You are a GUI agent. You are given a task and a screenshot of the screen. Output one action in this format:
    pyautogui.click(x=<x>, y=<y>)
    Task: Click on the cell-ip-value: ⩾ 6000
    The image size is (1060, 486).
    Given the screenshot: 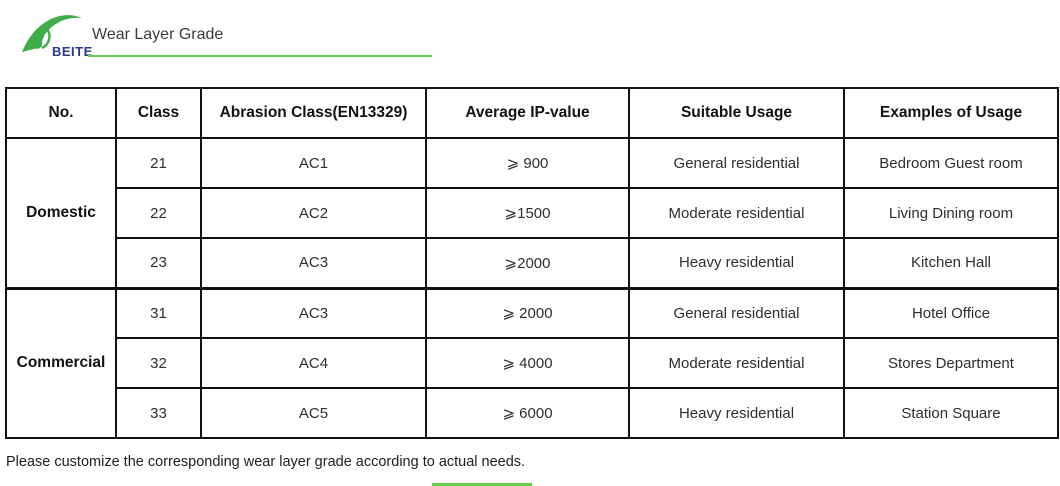 What is the action you would take?
    pyautogui.click(x=527, y=413)
    